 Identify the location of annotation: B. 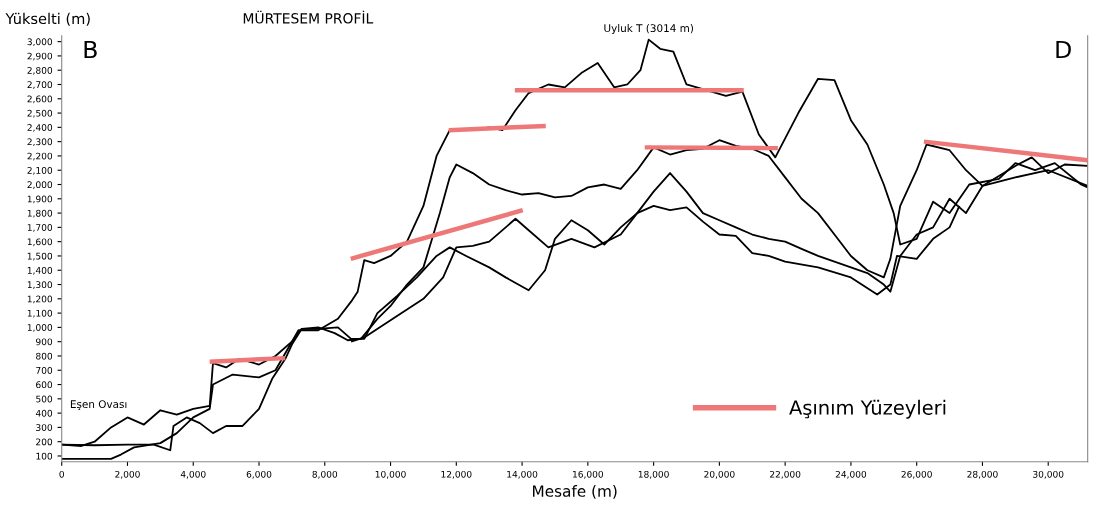
(90, 49).